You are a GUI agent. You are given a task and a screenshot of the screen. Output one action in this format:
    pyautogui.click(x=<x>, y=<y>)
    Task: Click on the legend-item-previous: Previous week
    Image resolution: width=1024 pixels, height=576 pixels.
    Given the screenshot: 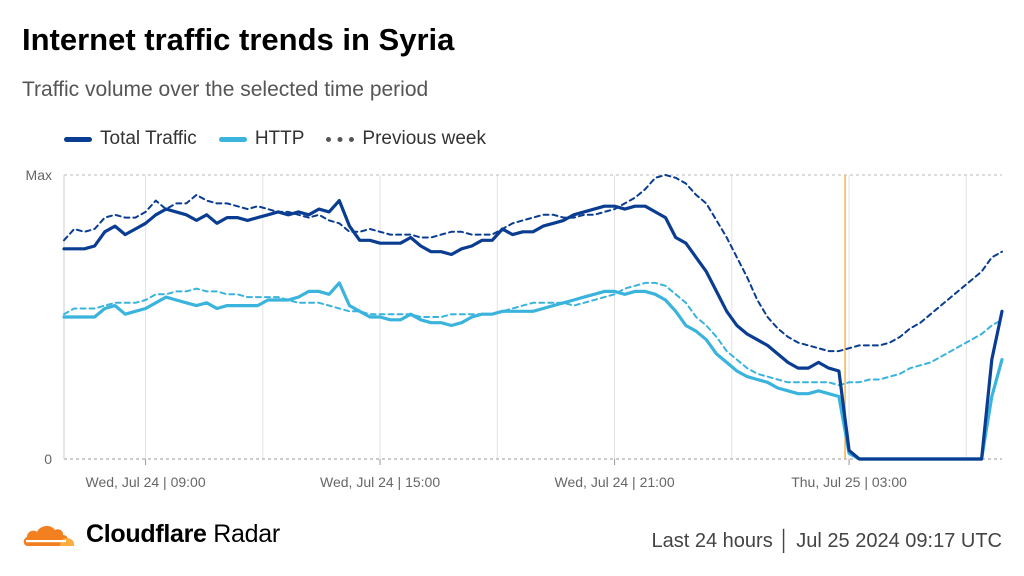 What is the action you would take?
    pyautogui.click(x=406, y=139)
    